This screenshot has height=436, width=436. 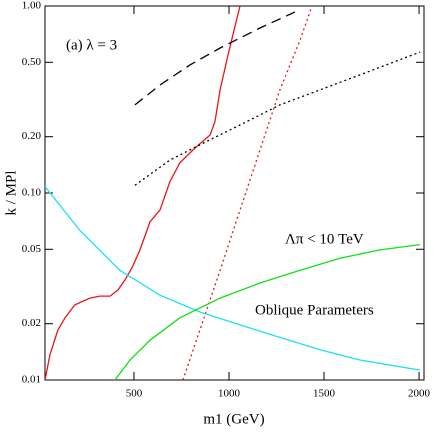 I want to click on x-tick-label: 2000, so click(x=419, y=394).